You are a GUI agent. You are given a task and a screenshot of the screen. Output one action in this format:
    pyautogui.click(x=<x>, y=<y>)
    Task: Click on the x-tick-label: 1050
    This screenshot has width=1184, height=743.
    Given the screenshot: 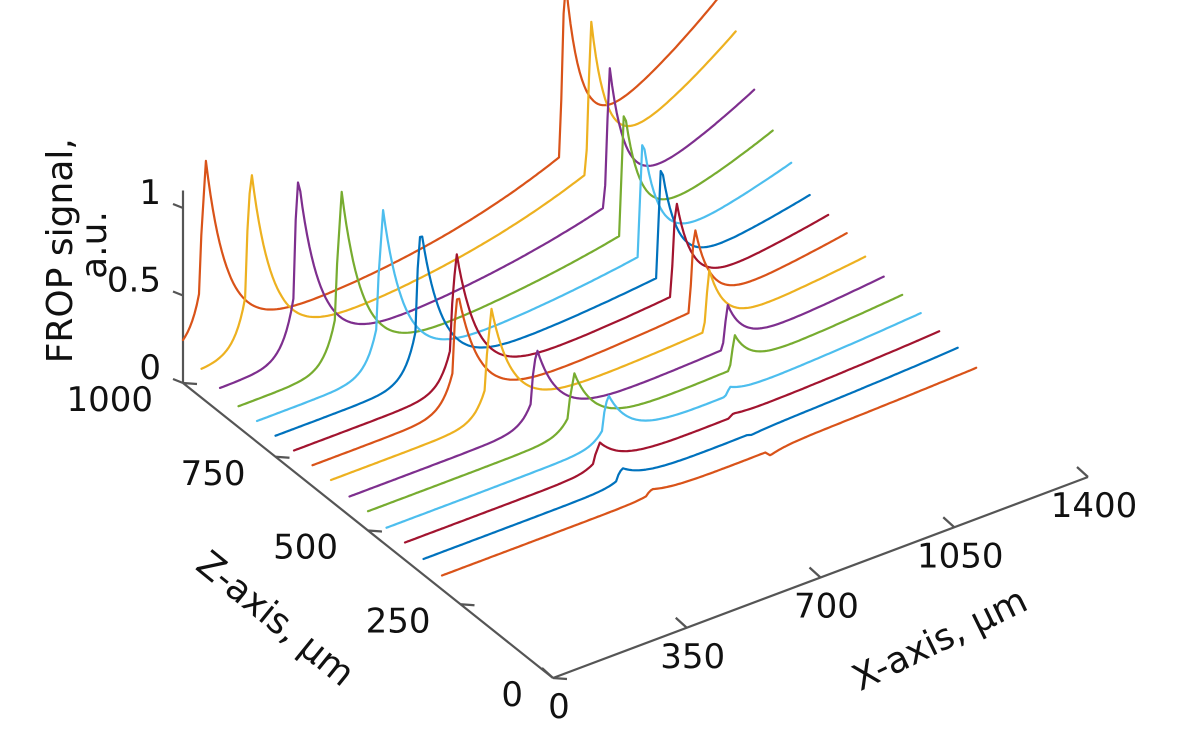 What is the action you would take?
    pyautogui.click(x=960, y=556)
    